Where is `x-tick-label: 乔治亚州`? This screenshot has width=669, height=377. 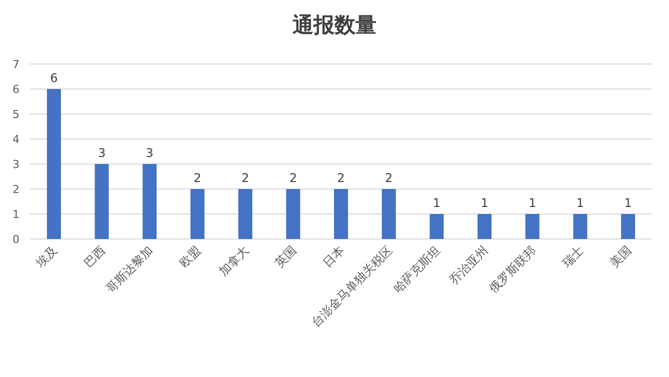 x-tick-label: 乔治亚州 is located at coordinates (468, 265).